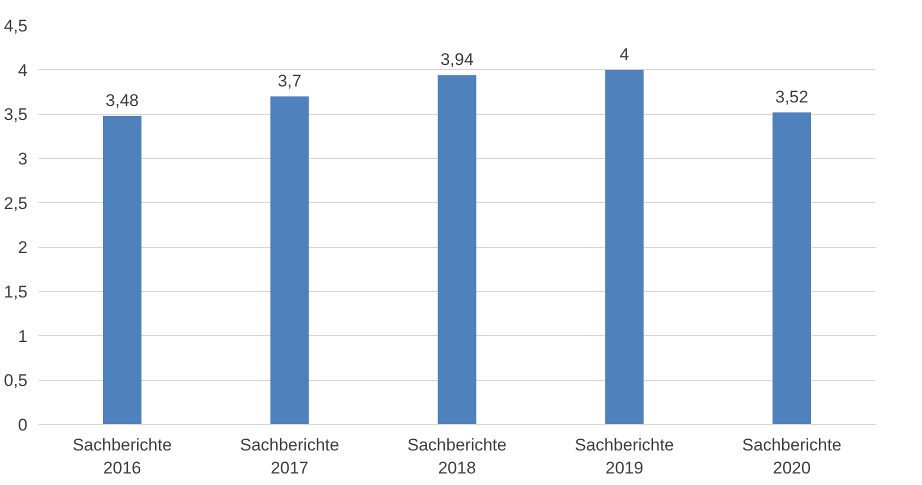 The width and height of the screenshot is (922, 485). What do you see at coordinates (16, 26) in the screenshot?
I see `y-tick-label: 4,5` at bounding box center [16, 26].